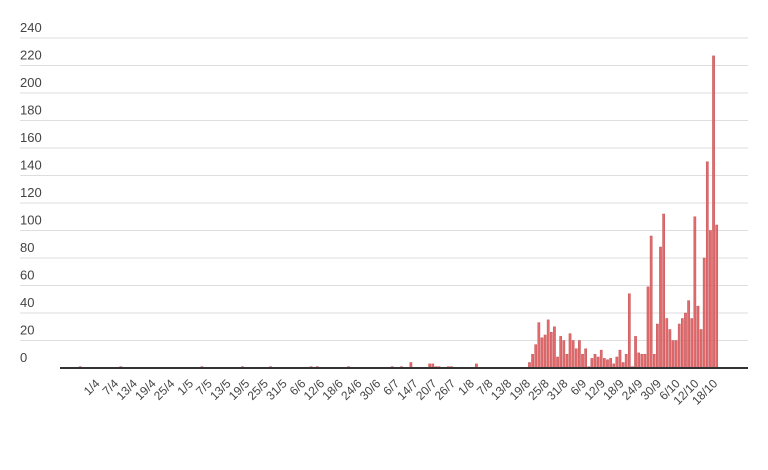 The height and width of the screenshot is (470, 768). What do you see at coordinates (557, 389) in the screenshot?
I see `x-tick-label: 31/8` at bounding box center [557, 389].